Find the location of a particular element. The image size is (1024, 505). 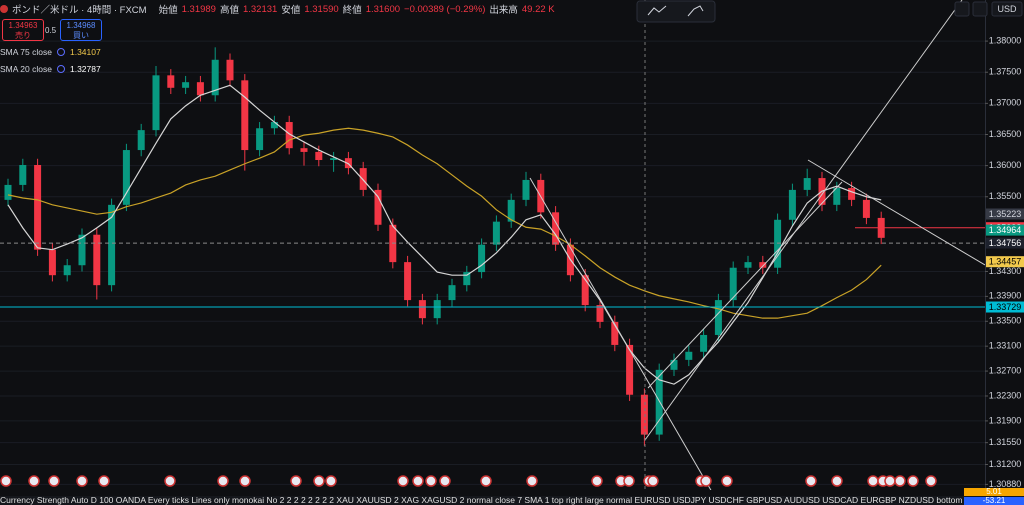

currency-button is located at coordinates (1007, 9).